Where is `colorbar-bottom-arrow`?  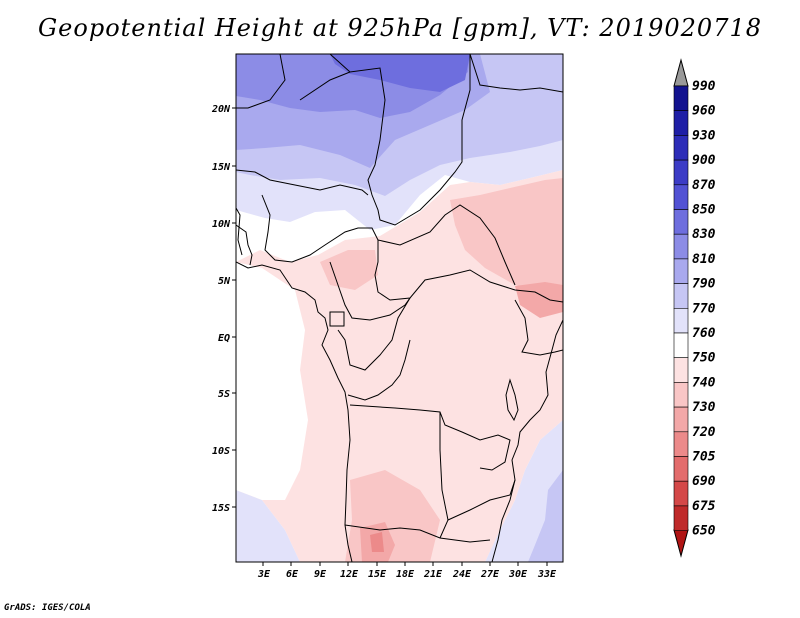 colorbar-bottom-arrow is located at coordinates (681, 543).